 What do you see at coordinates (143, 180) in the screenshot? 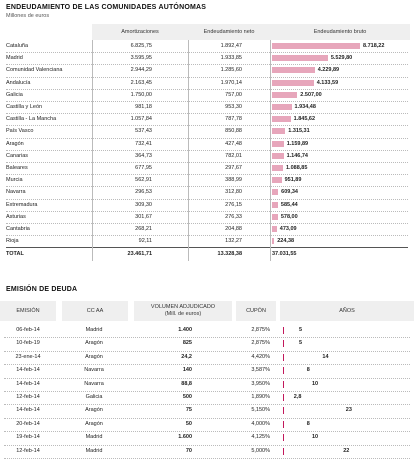
I see `amortizaciones-value: 562,91` at bounding box center [143, 180].